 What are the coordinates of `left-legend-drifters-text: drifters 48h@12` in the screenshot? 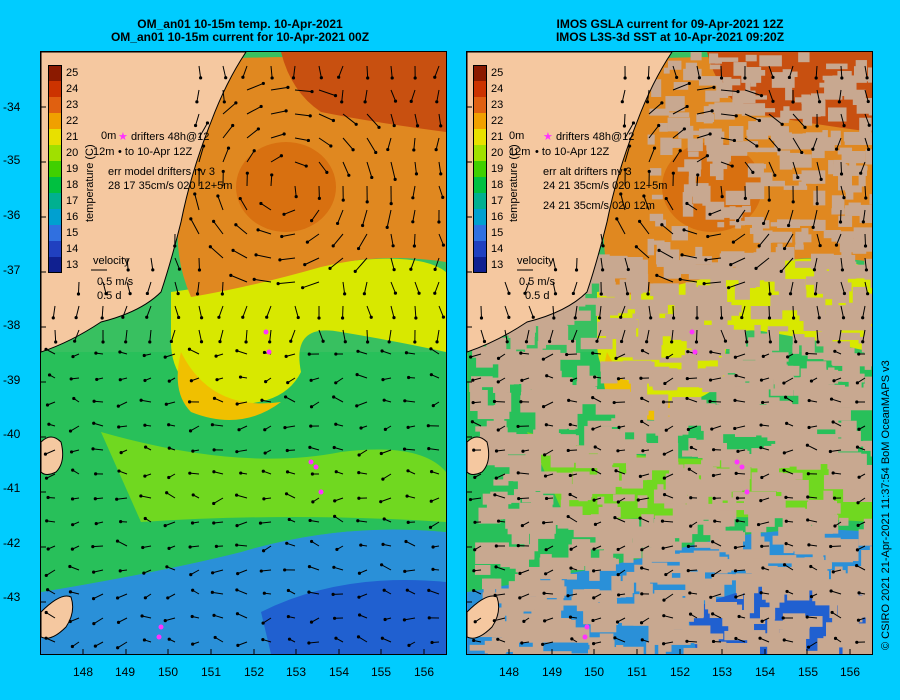 It's located at (170, 137).